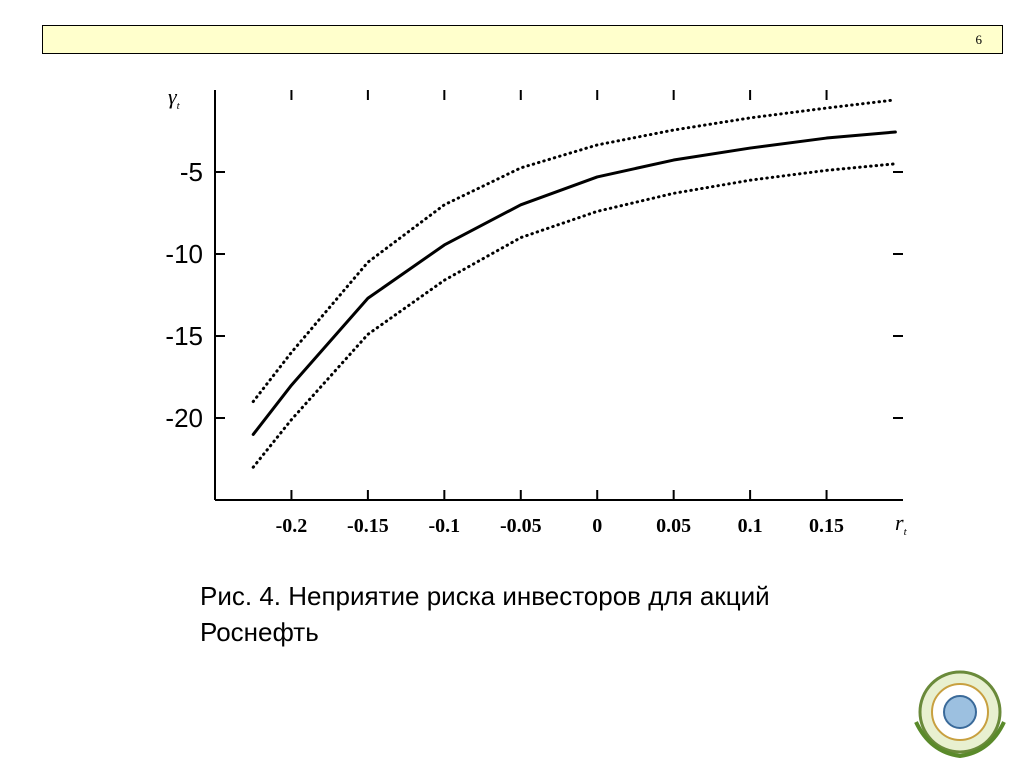 The height and width of the screenshot is (768, 1024). I want to click on x-axis-label-main: r, so click(899, 522).